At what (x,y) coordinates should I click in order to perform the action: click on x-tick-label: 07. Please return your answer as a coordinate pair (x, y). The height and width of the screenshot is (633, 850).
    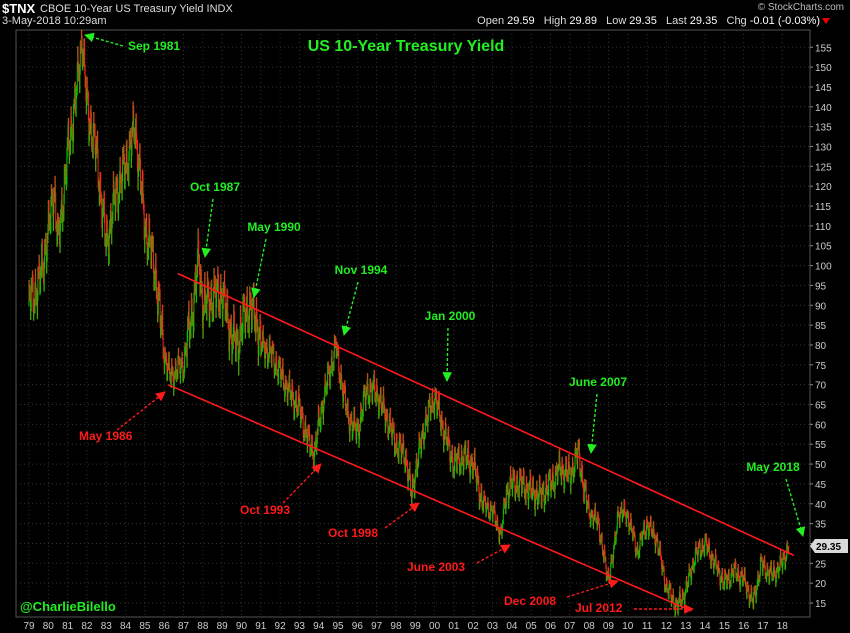
    Looking at the image, I should click on (570, 626).